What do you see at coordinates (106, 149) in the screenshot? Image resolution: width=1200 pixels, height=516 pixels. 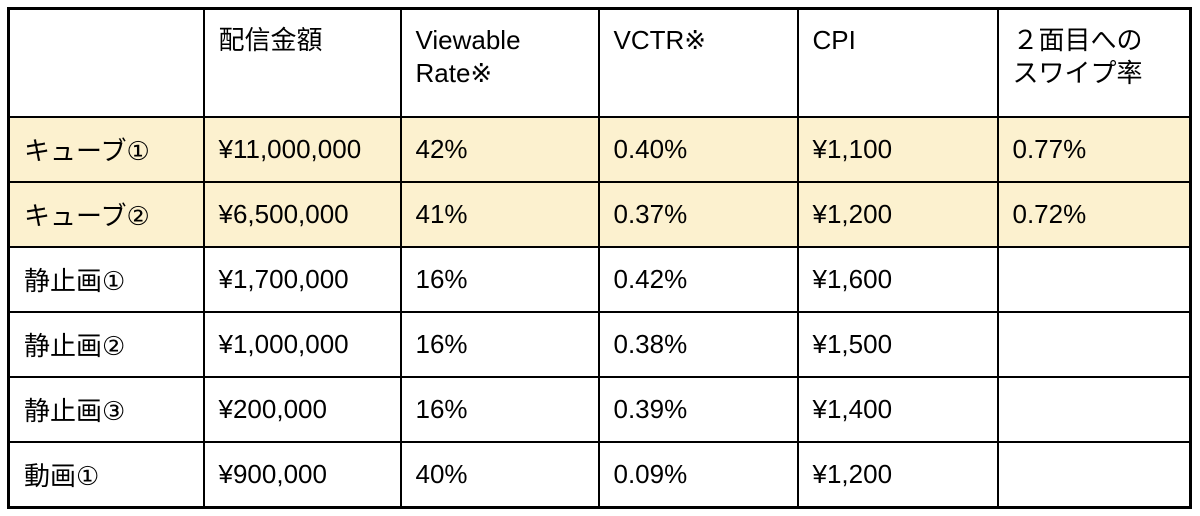 I see `row-label: キューブ①` at bounding box center [106, 149].